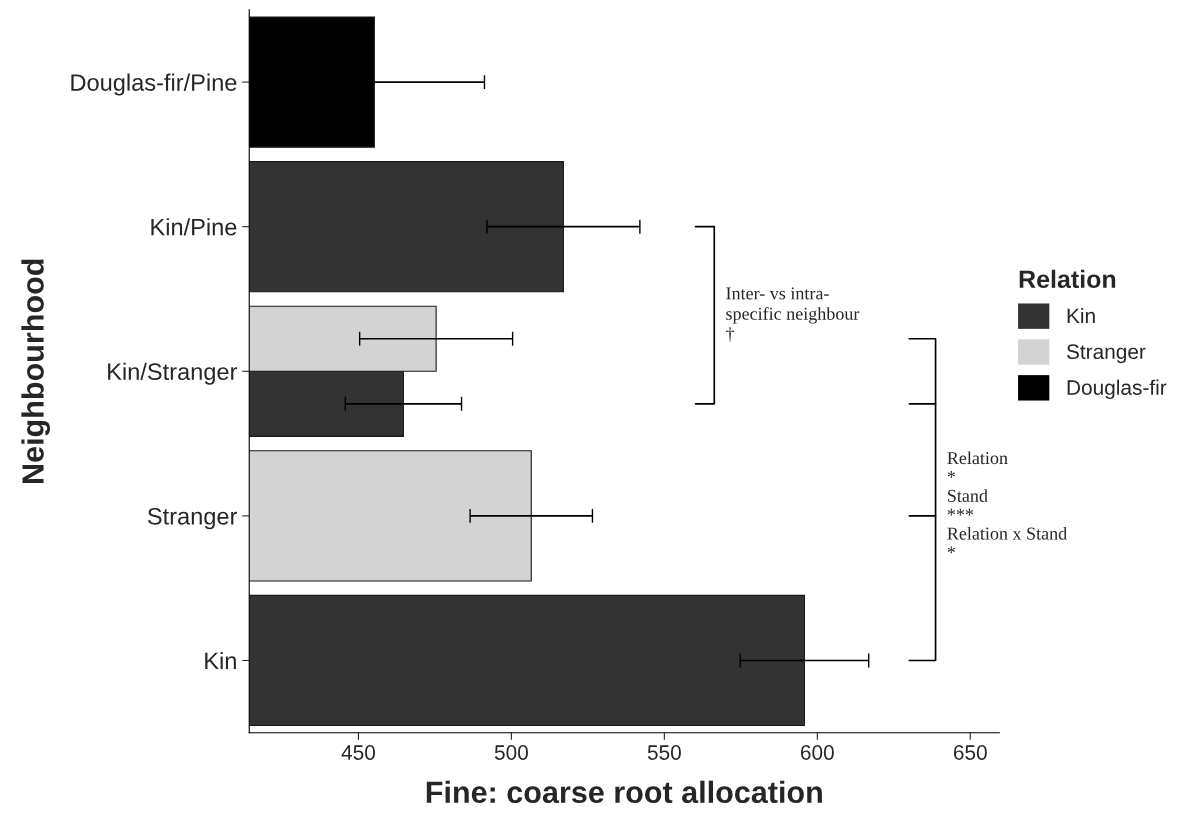  I want to click on legend-title: Relation, so click(1067, 279).